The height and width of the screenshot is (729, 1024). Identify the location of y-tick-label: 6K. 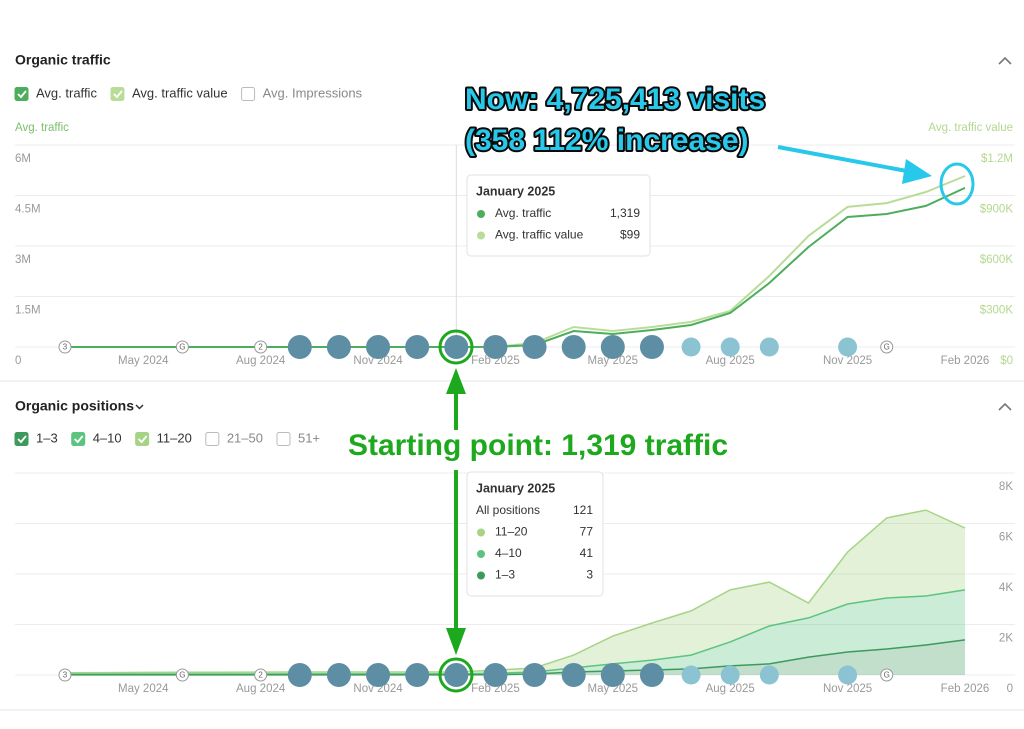
(1006, 538).